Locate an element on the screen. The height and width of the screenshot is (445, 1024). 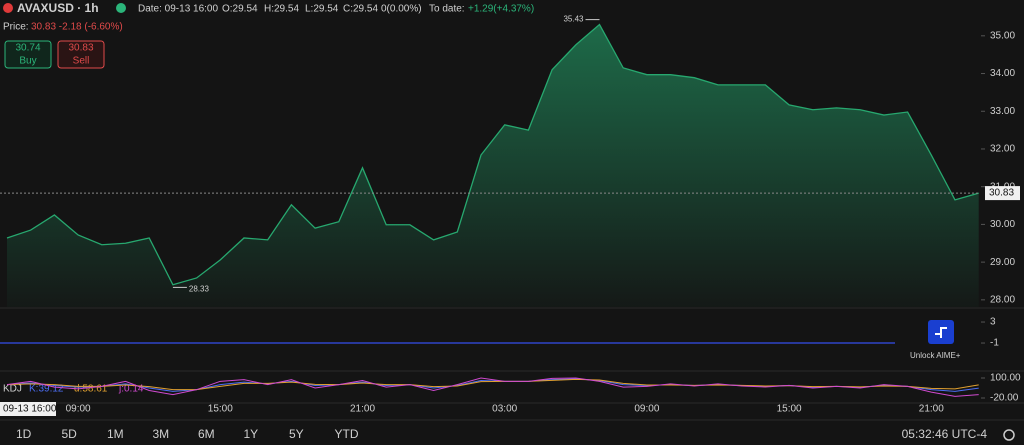
range-bar: 1D 5D 1M 3M 6M 1Y 5Y YTD is located at coordinates (187, 434).